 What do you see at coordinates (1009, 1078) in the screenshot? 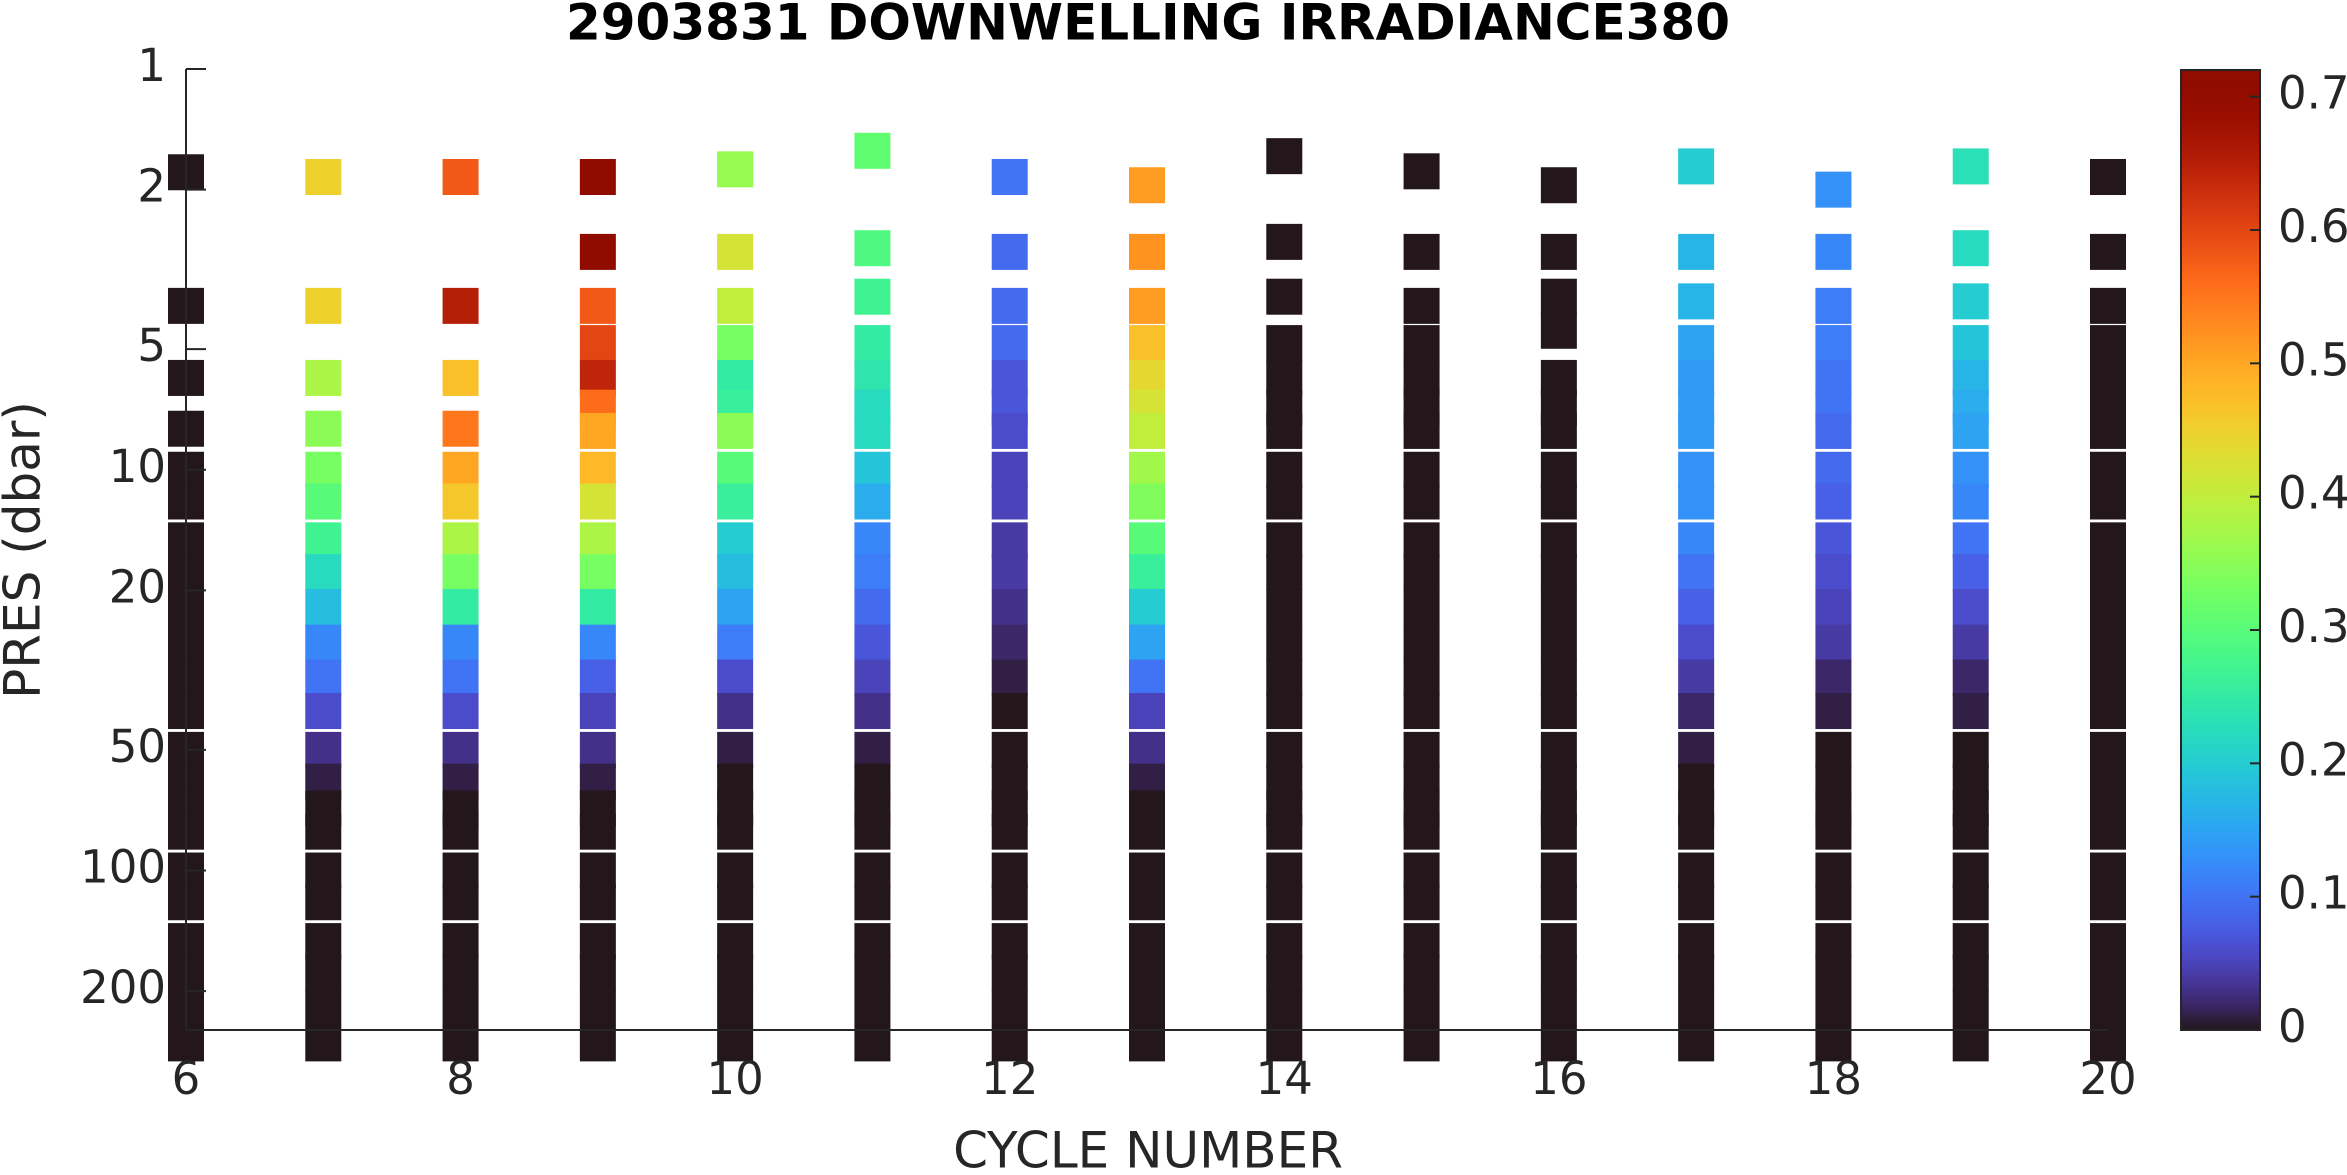
I see `x-tick-label: 12` at bounding box center [1009, 1078].